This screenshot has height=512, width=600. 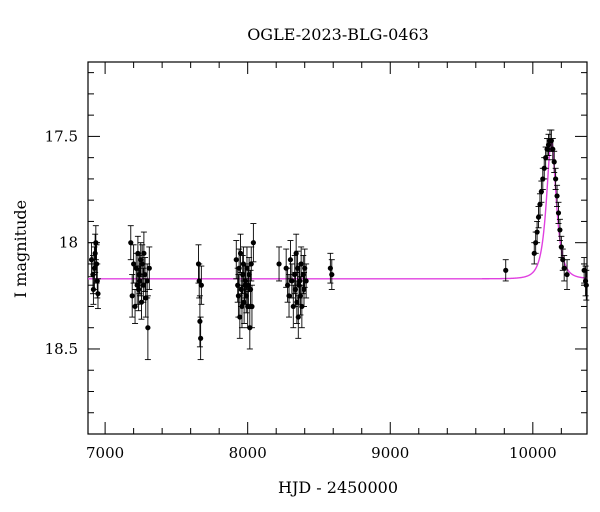 I want to click on y-tick-label: 18.5, so click(x=61, y=349).